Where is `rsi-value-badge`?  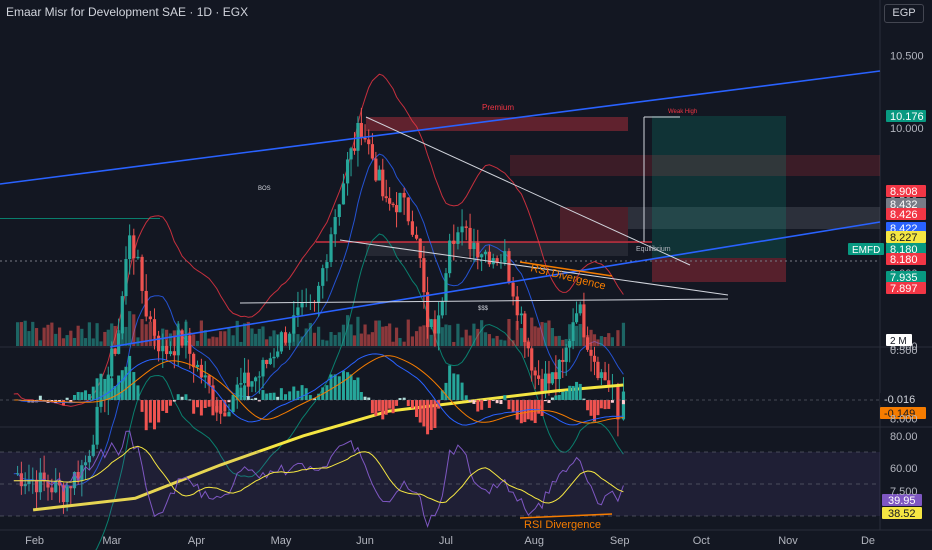
rsi-value-badge is located at coordinates (902, 500).